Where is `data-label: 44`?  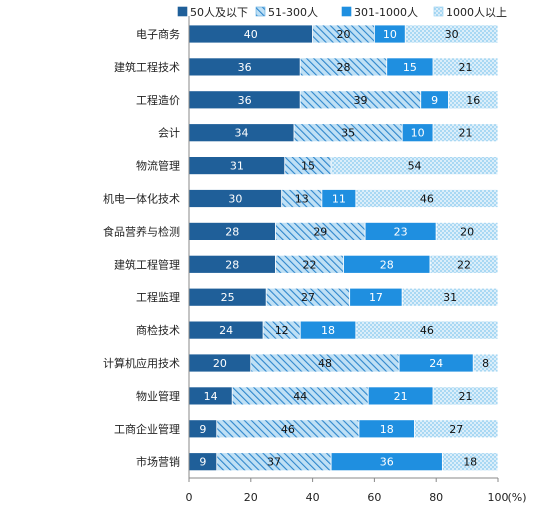
data-label: 44 is located at coordinates (300, 396).